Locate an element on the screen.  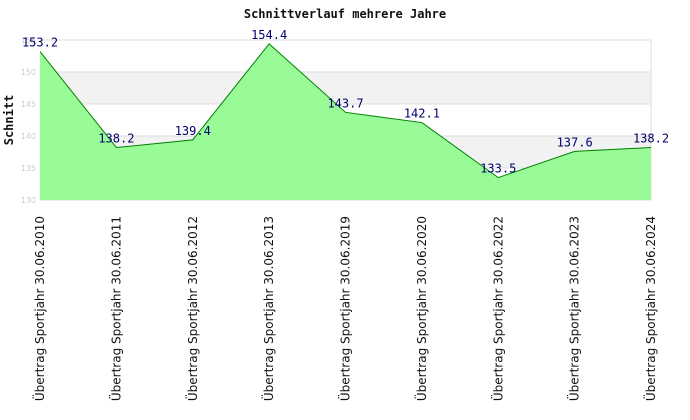
y-tick-label: 130 is located at coordinates (28, 200).